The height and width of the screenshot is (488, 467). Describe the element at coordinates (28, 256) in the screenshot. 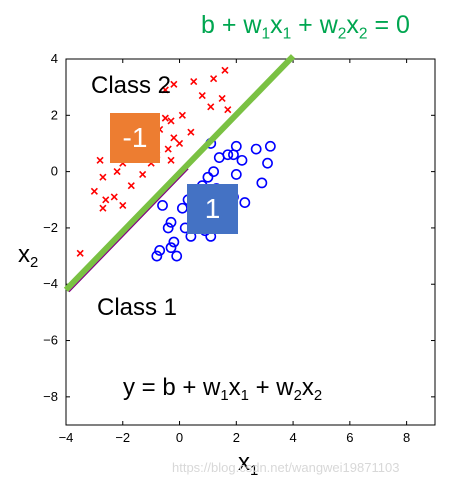

I see `y-axis-label: x2` at that location.